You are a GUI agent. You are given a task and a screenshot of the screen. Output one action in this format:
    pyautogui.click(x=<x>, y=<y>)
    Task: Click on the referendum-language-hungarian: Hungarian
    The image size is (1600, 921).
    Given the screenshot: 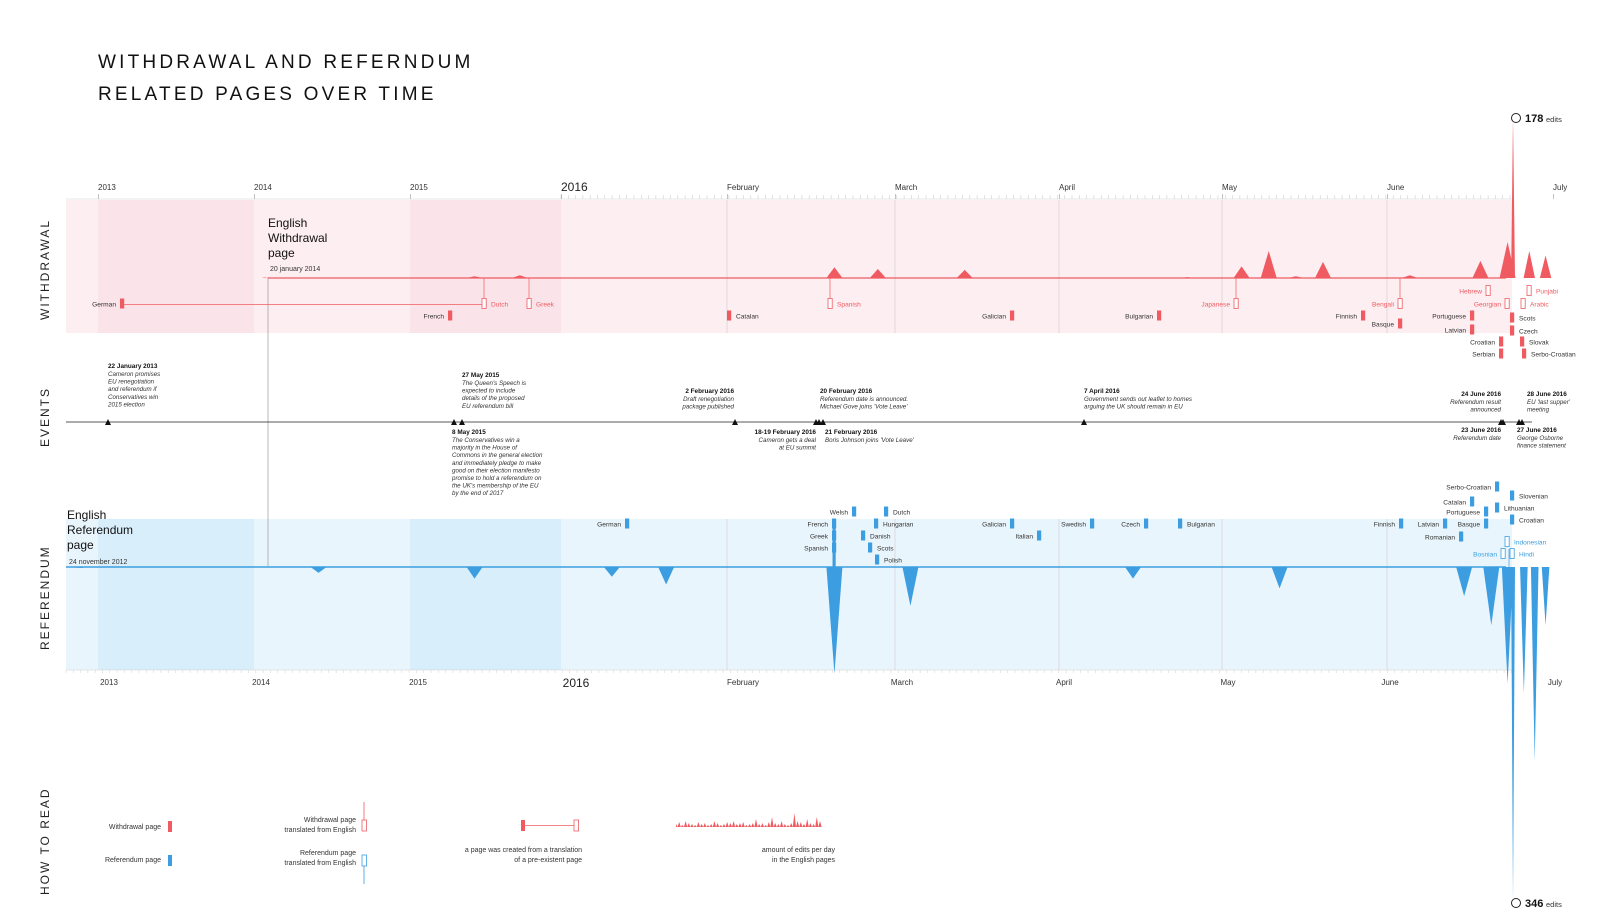 What is the action you would take?
    pyautogui.click(x=894, y=523)
    